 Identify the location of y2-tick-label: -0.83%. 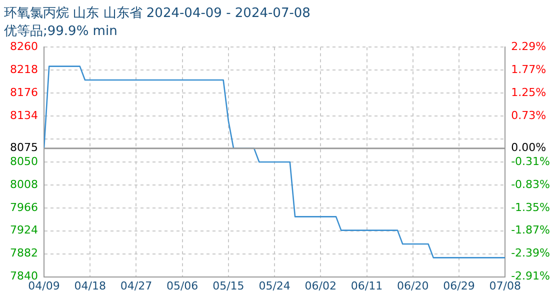
(530, 184).